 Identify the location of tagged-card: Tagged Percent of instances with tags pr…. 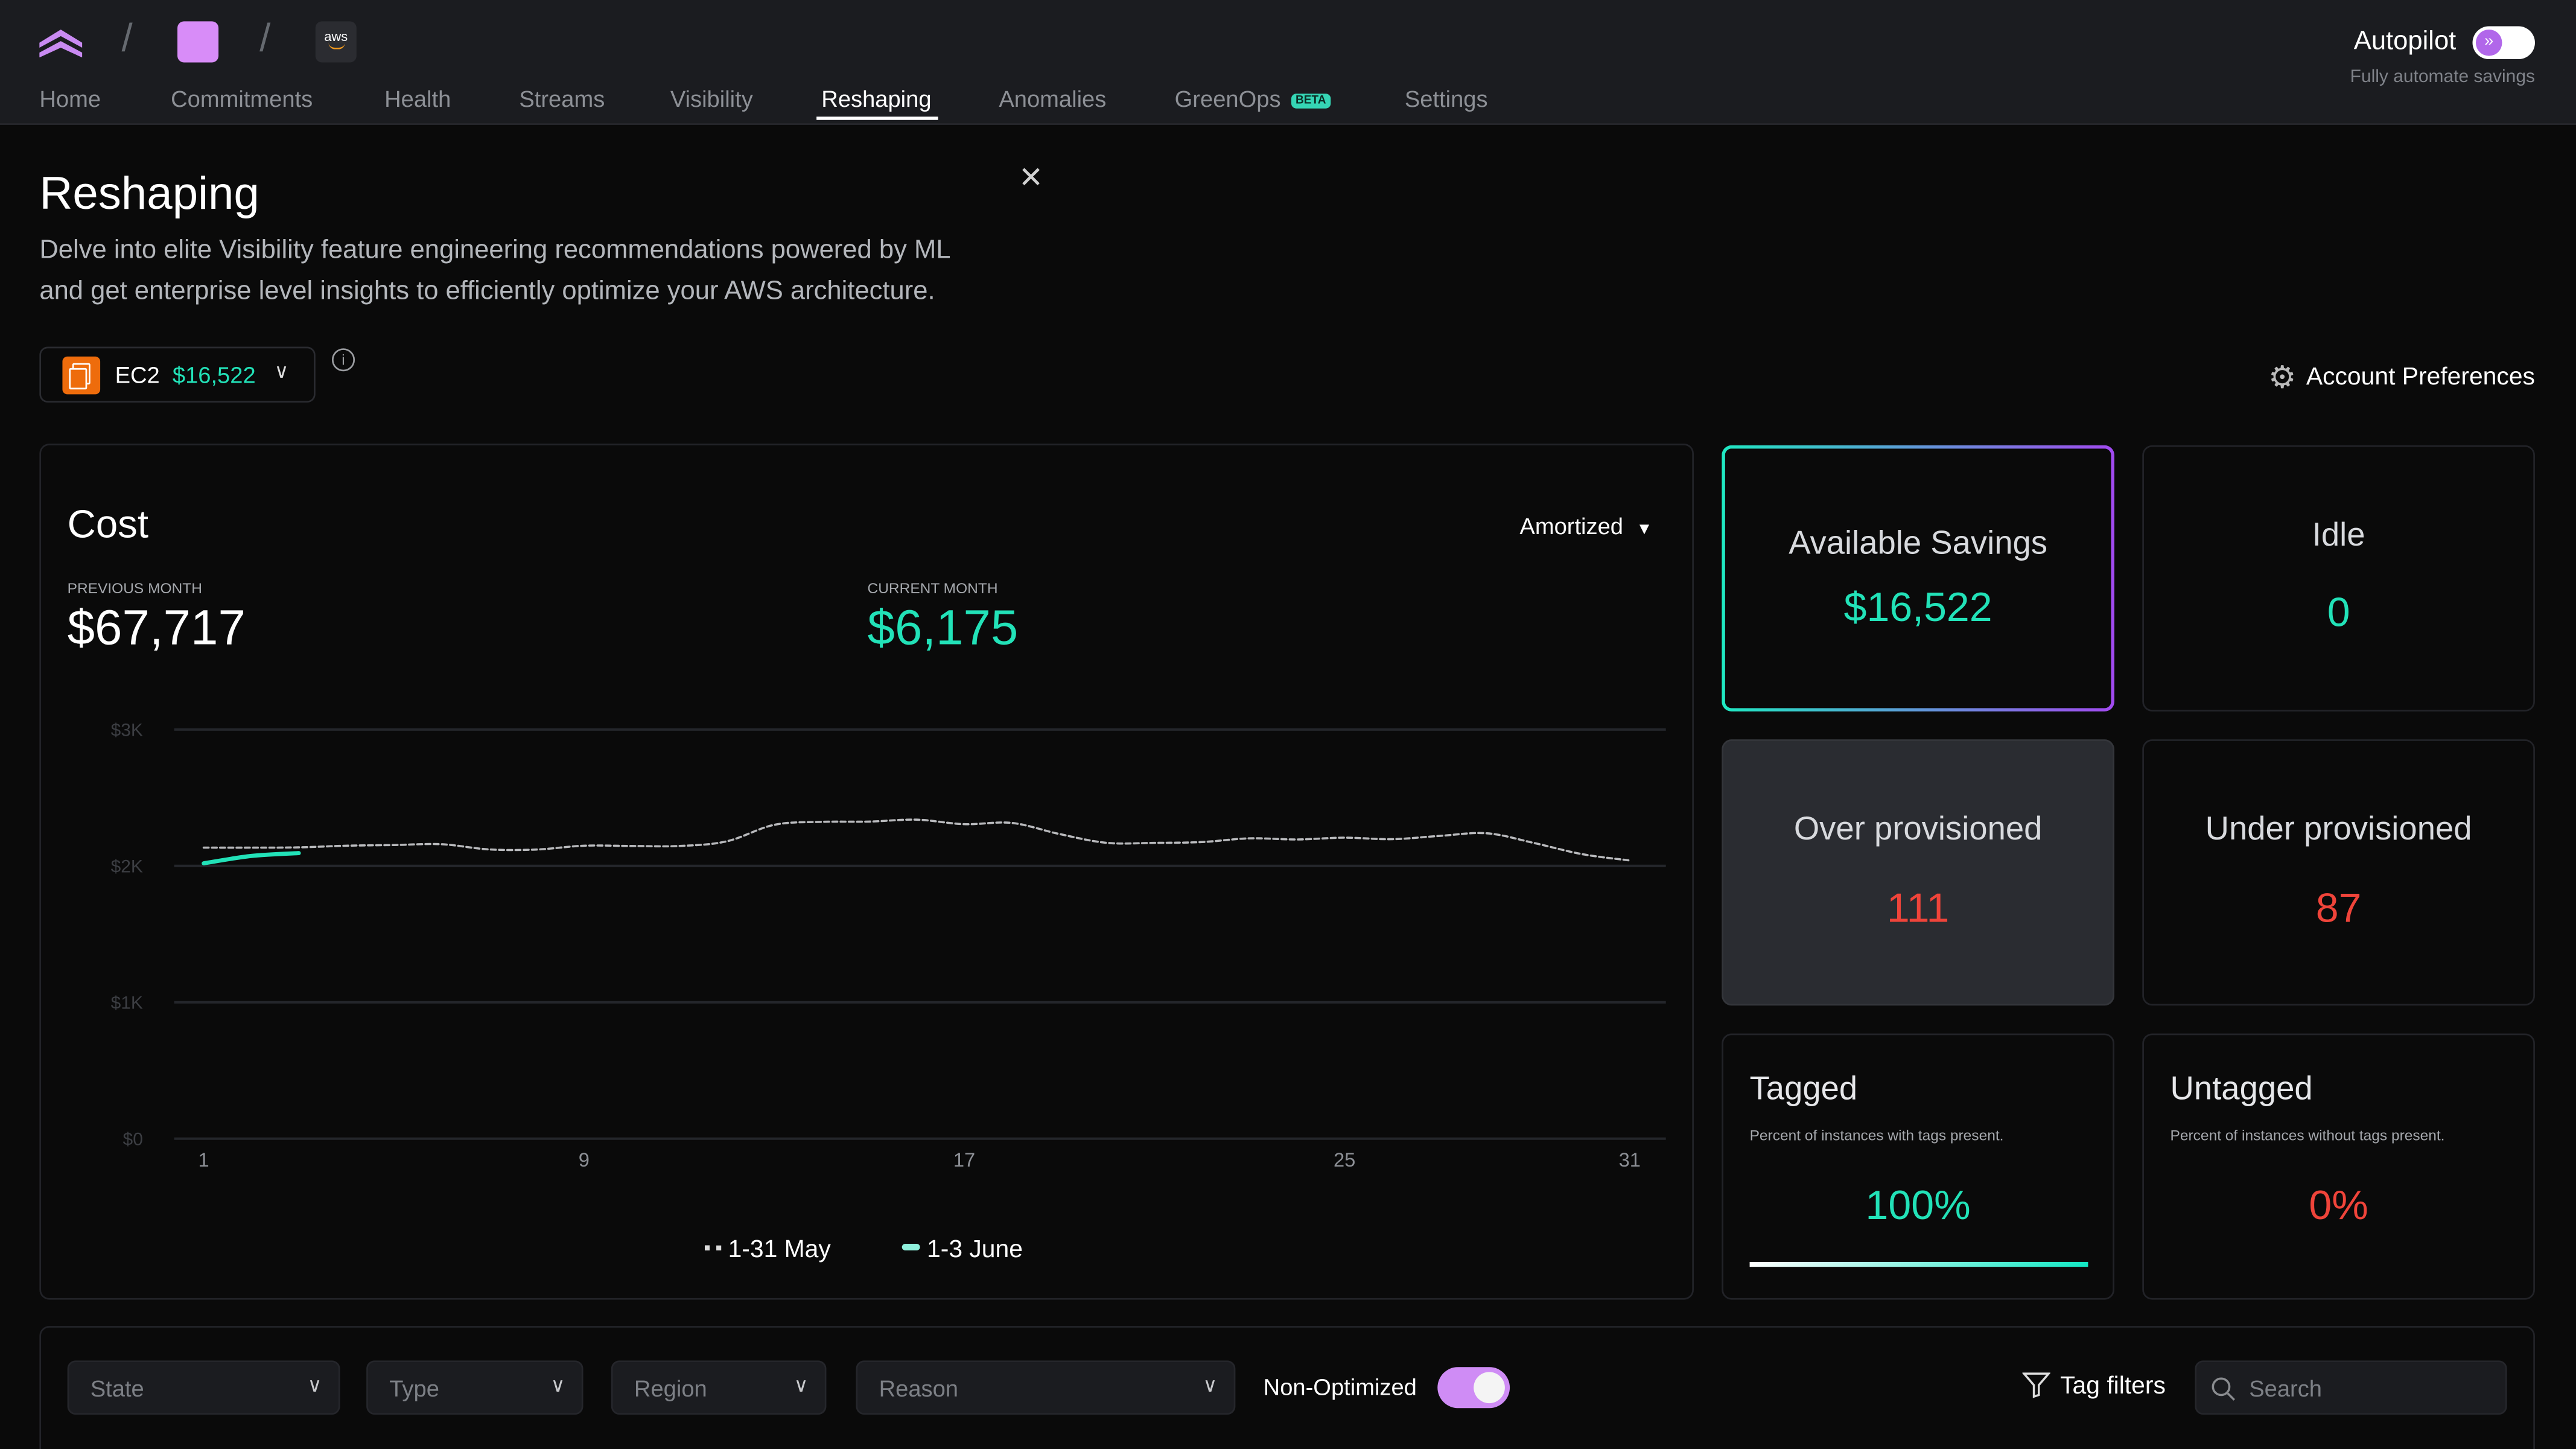
(1918, 1167).